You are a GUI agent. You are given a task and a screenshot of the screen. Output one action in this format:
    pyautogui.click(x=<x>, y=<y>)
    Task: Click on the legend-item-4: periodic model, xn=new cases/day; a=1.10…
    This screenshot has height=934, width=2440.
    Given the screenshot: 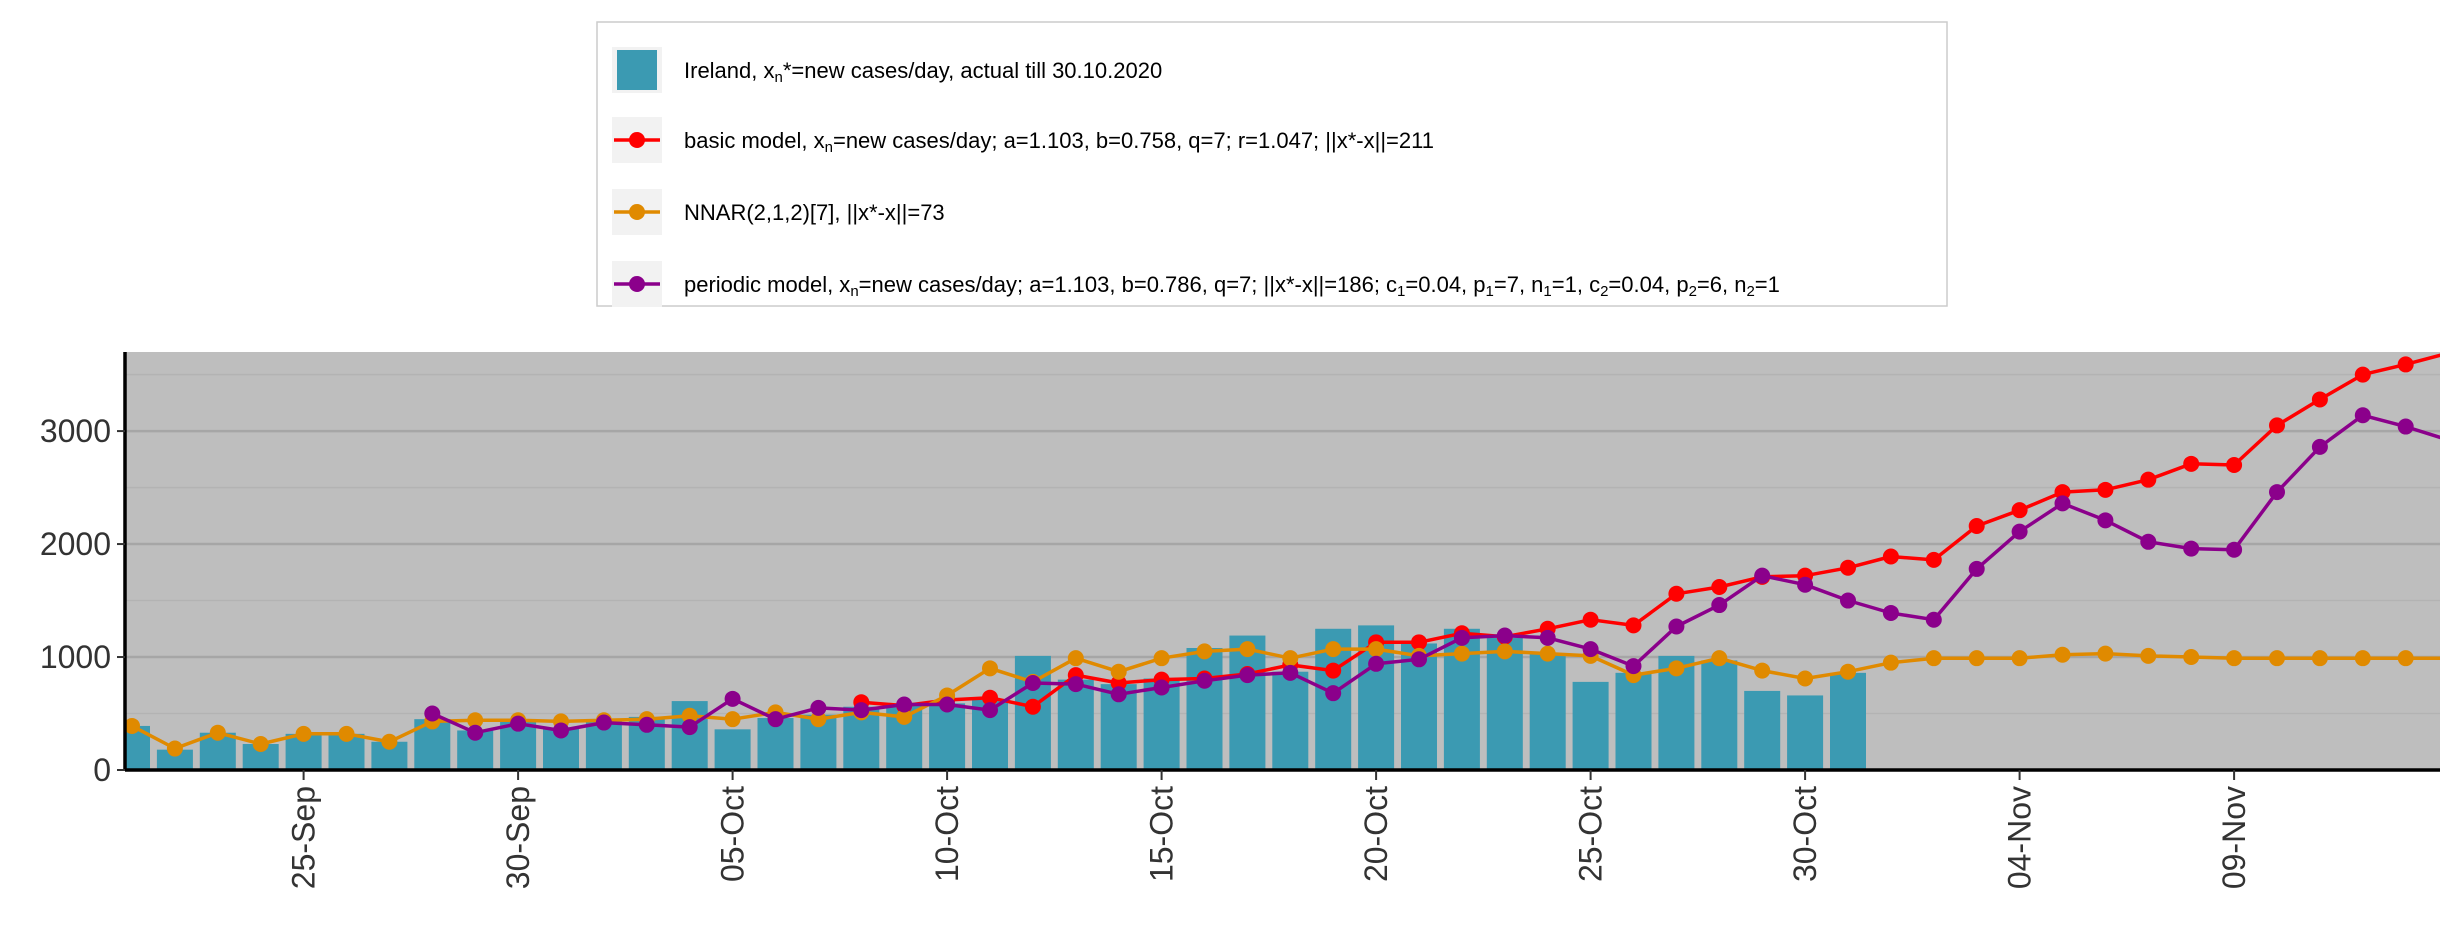 What is the action you would take?
    pyautogui.click(x=1196, y=284)
    